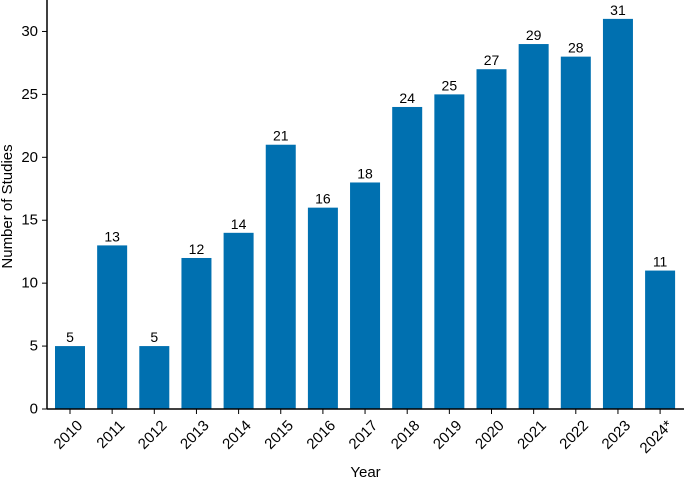 This screenshot has height=481, width=685. Describe the element at coordinates (321, 435) in the screenshot. I see `x-tick-label: 2016` at that location.